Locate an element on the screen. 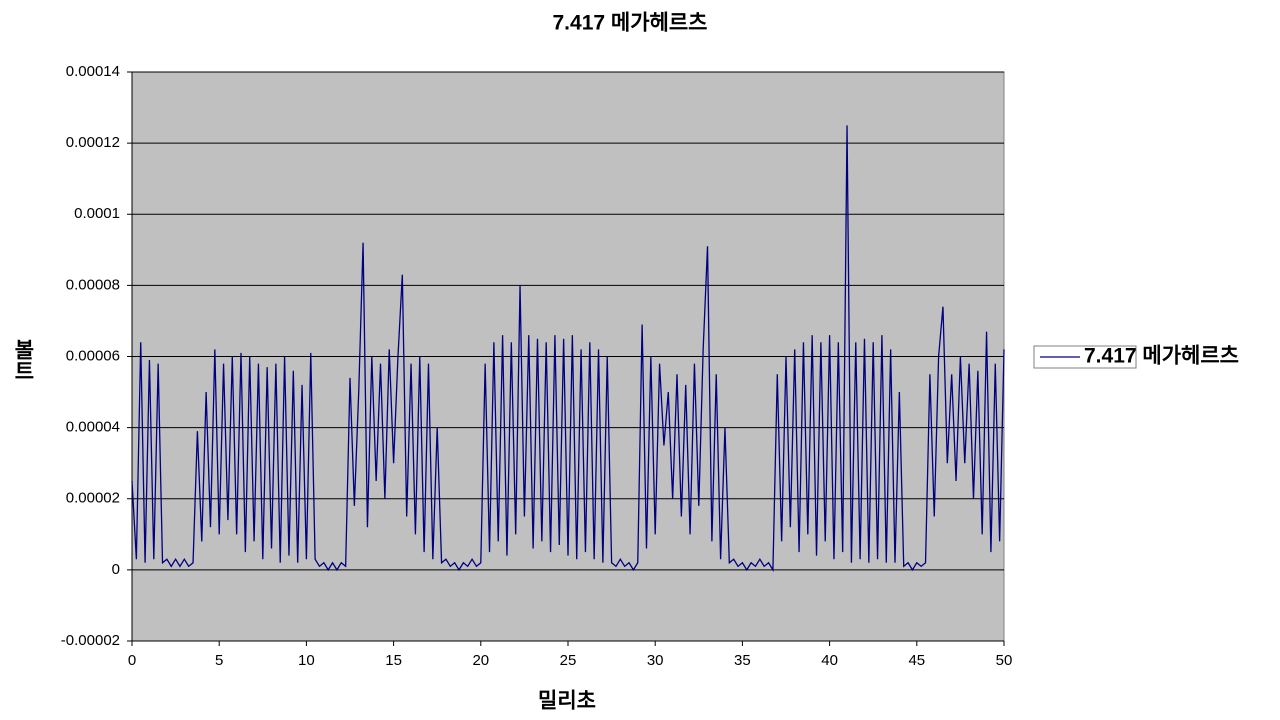 The image size is (1280, 720). y-tick-label: 0.00012 is located at coordinates (93, 142).